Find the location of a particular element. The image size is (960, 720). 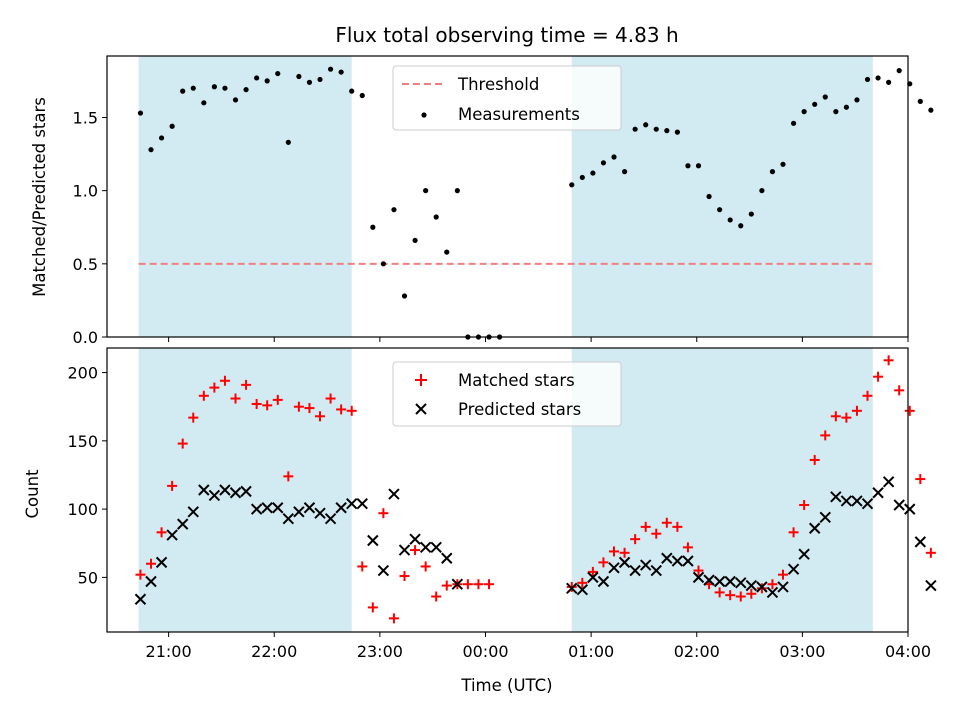

x-tick-label: 00:00 is located at coordinates (485, 651).